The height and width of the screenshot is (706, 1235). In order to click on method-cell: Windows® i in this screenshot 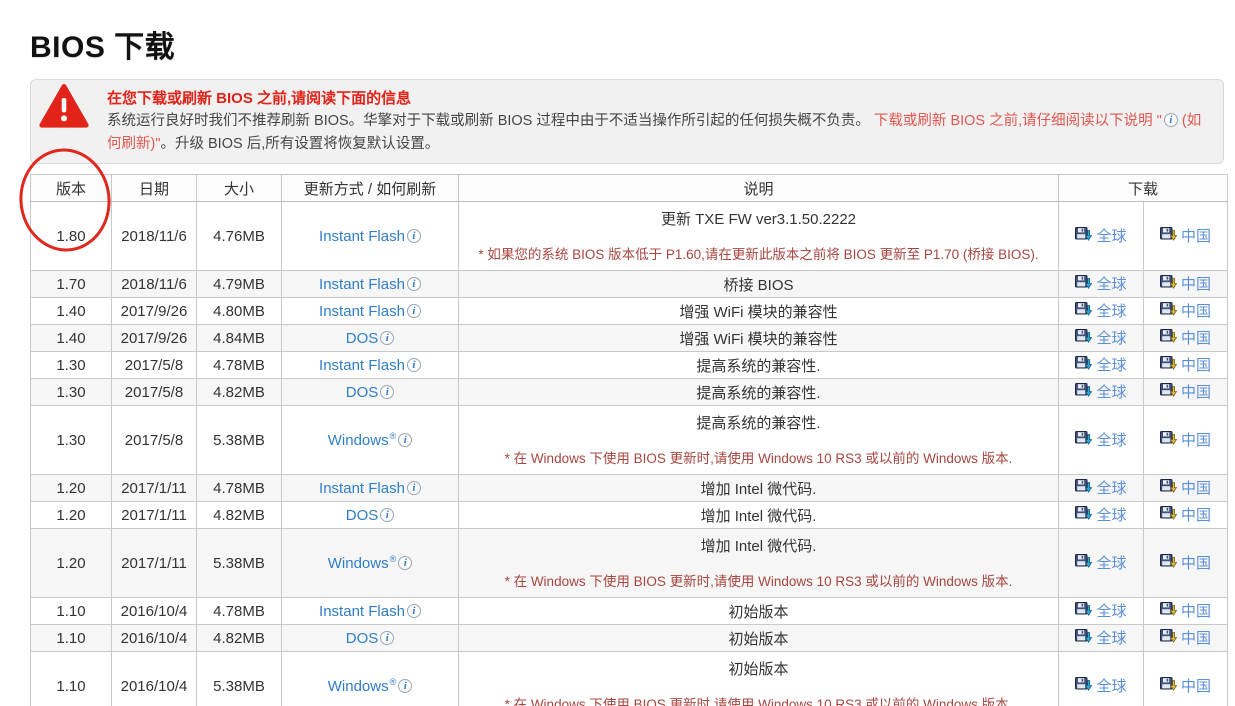, I will do `click(370, 678)`.